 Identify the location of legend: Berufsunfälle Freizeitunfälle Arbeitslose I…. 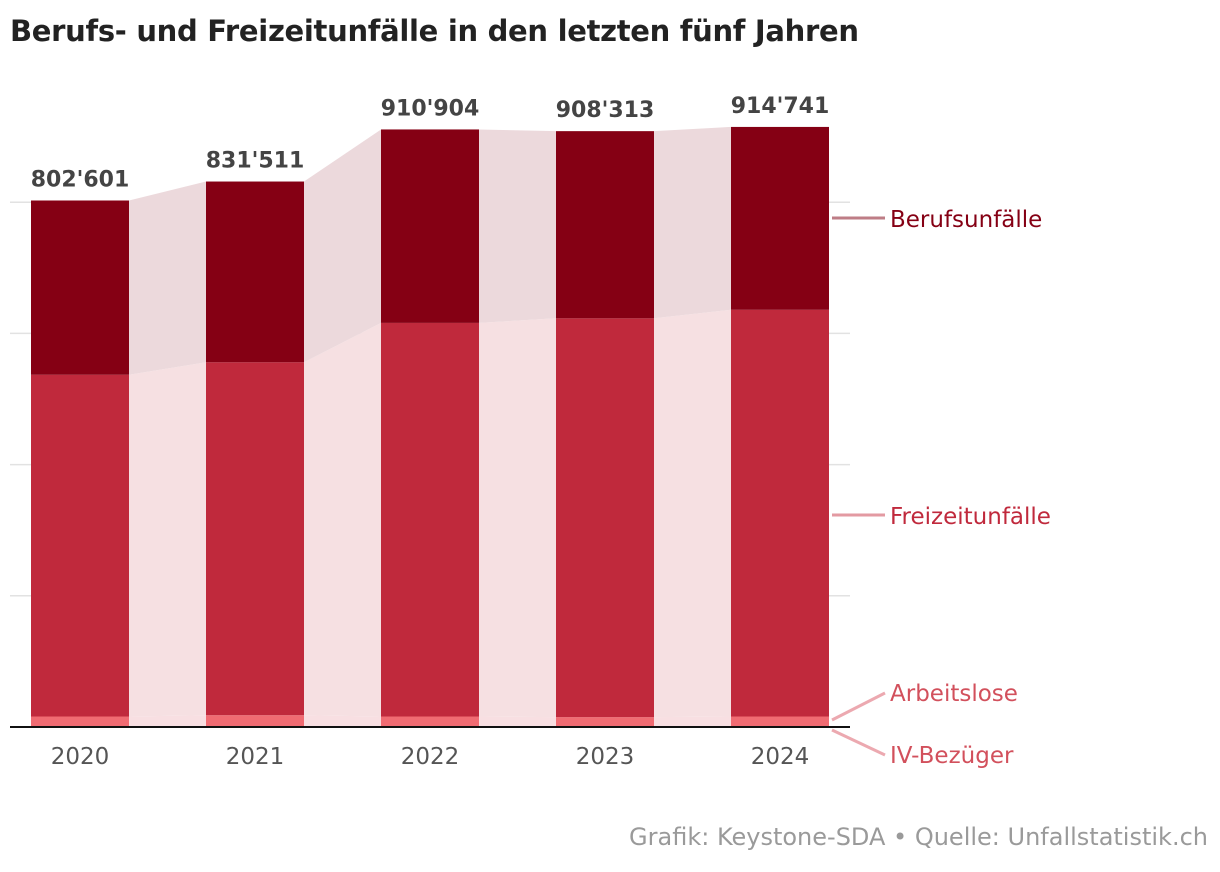
(941, 488).